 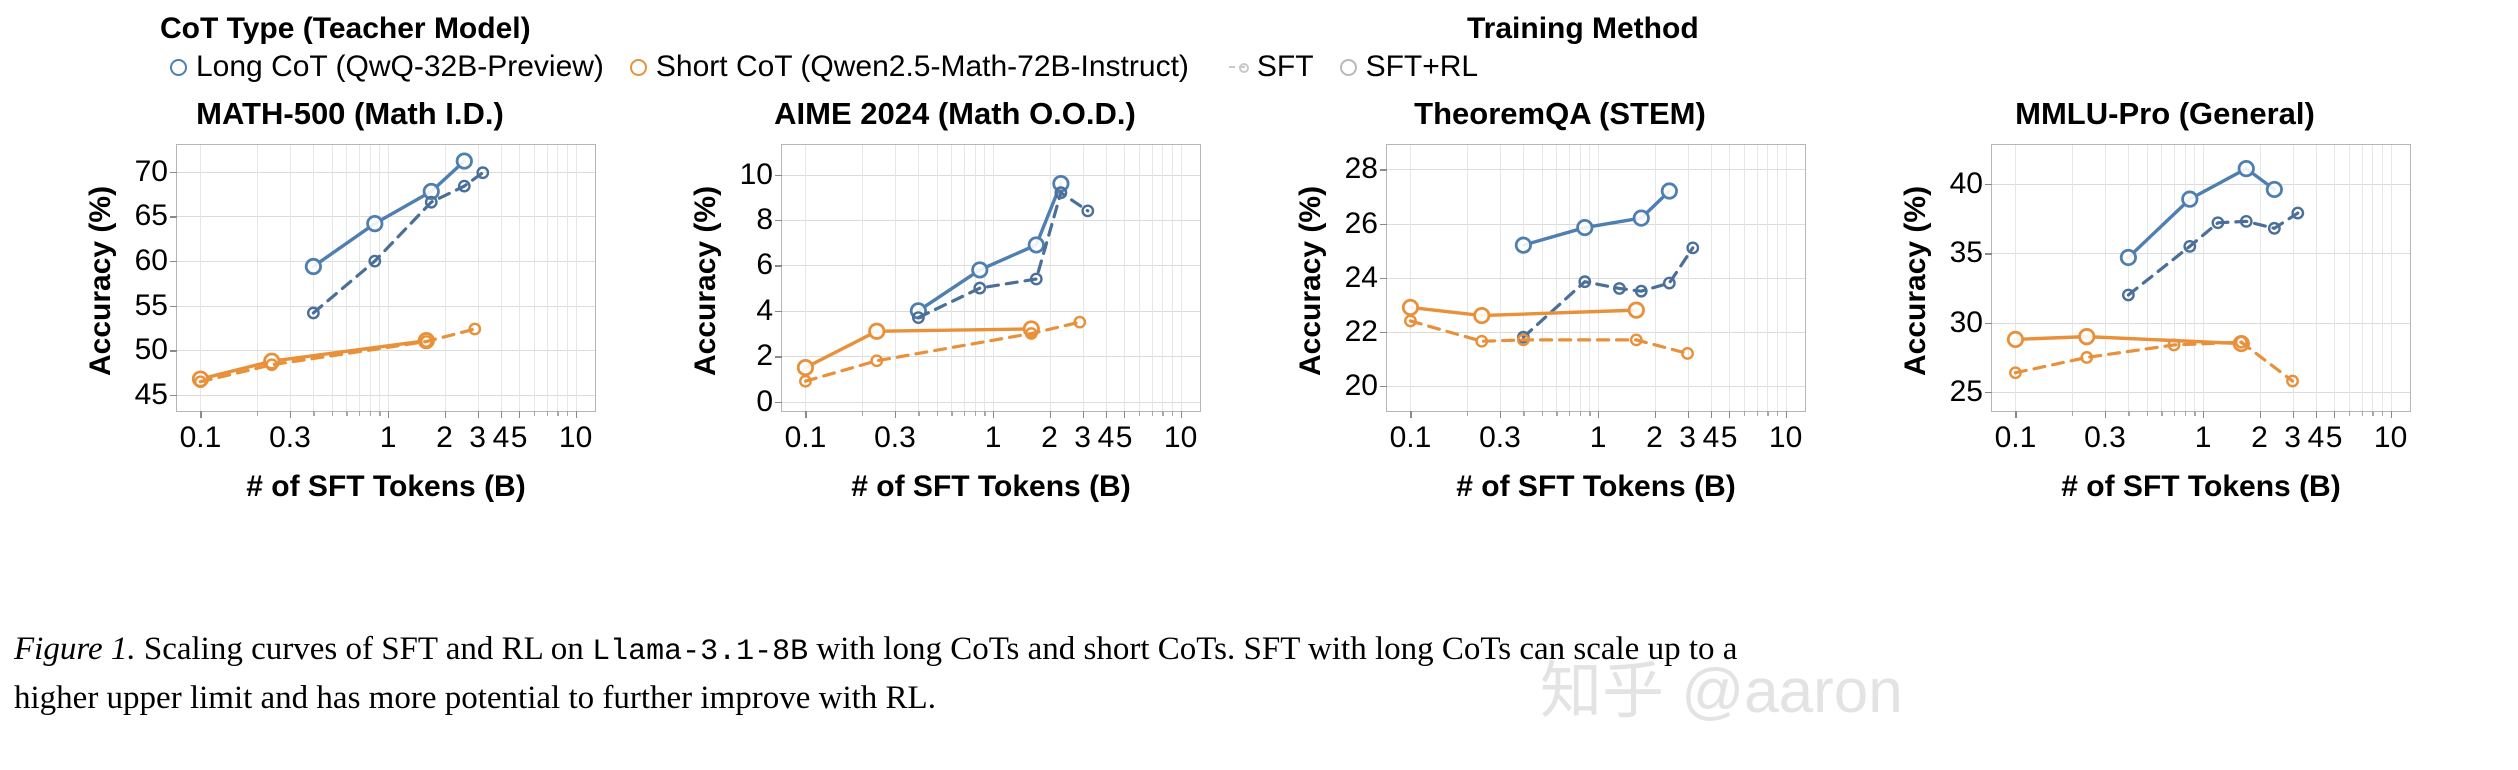 I want to click on x-axis-label: # of SFT Tokens (B), so click(x=2201, y=486).